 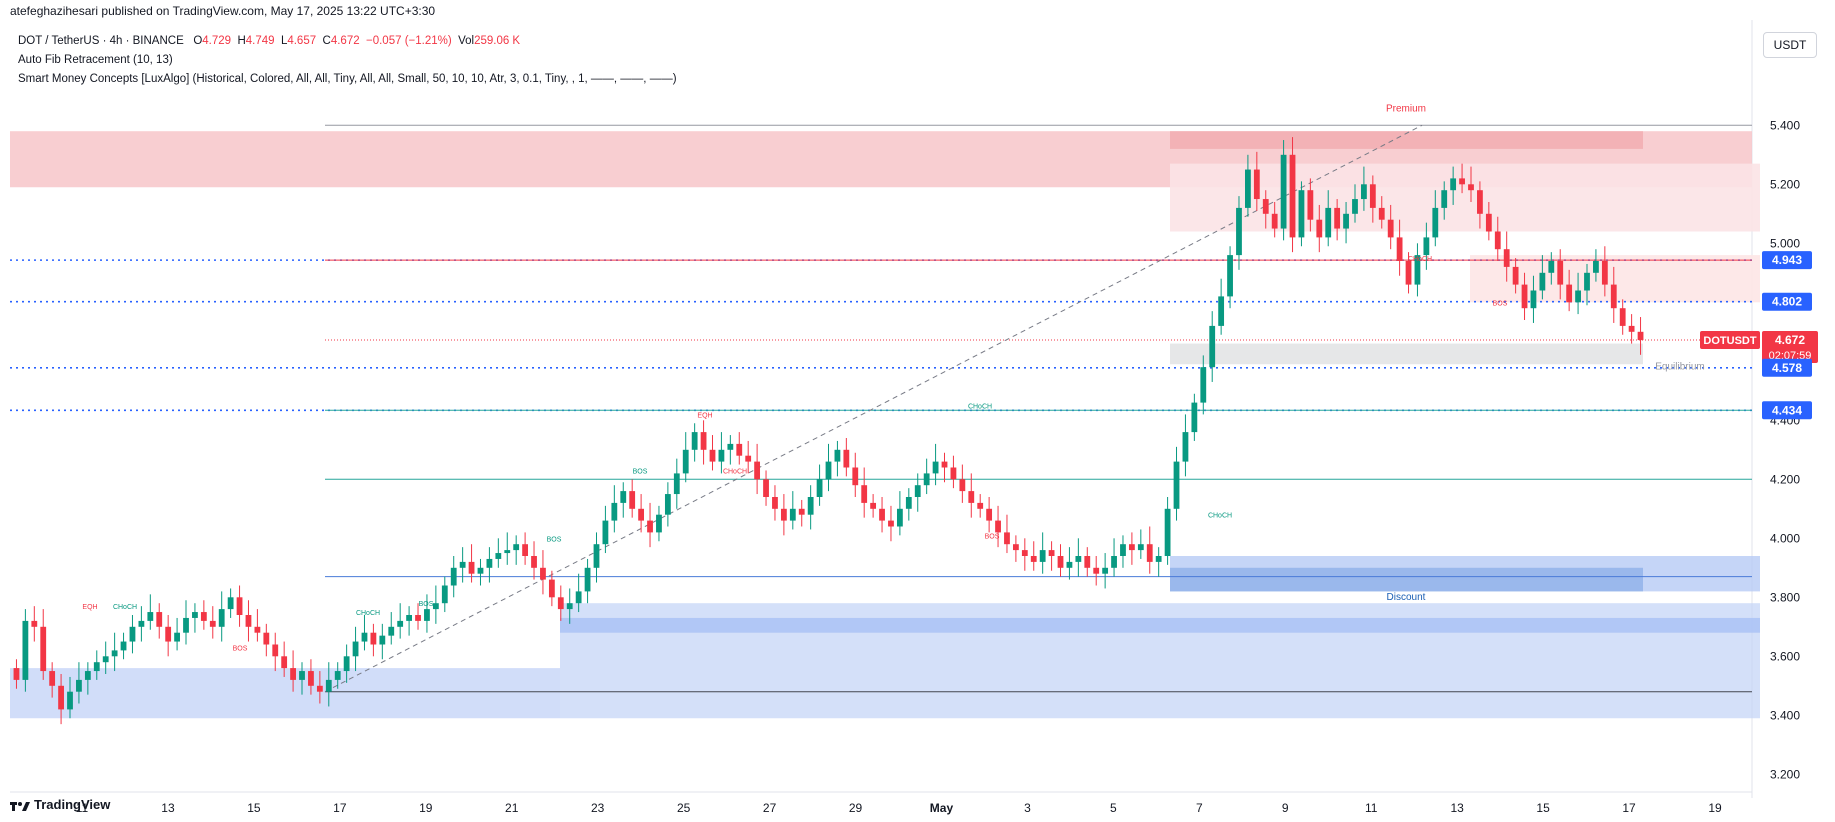 What do you see at coordinates (260, 41) in the screenshot?
I see `high-value: 4.749` at bounding box center [260, 41].